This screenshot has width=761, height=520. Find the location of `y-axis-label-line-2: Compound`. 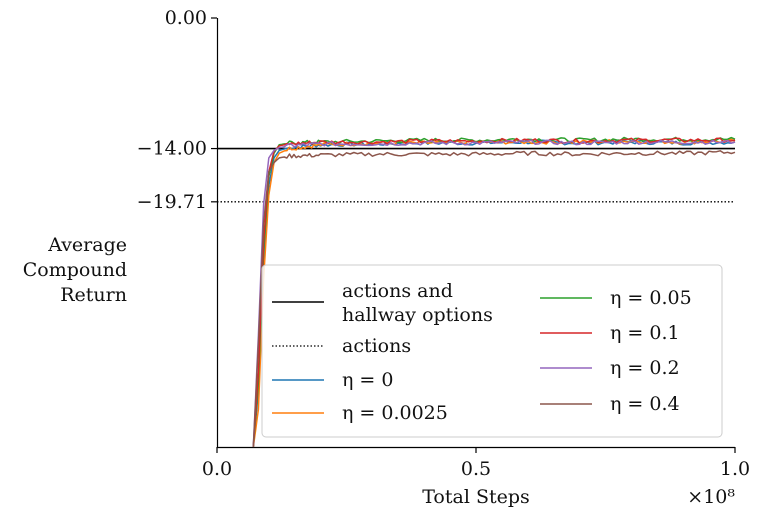

y-axis-label-line-2: Compound is located at coordinates (75, 270).